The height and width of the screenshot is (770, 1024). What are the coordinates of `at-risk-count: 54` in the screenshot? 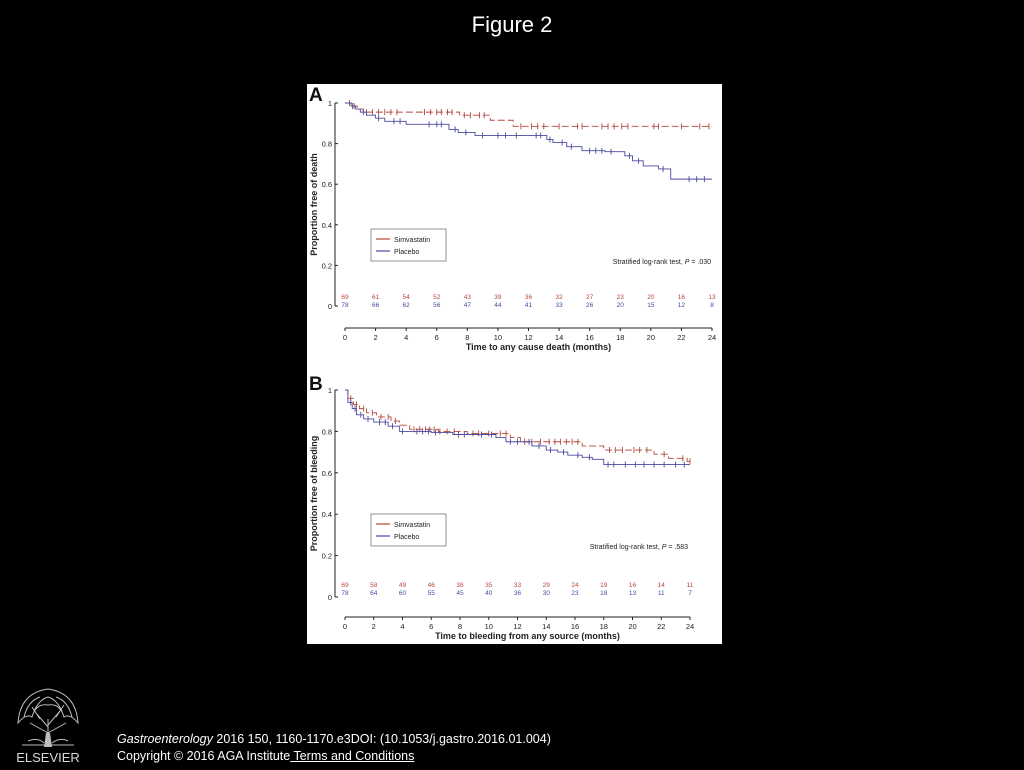 It's located at (407, 297).